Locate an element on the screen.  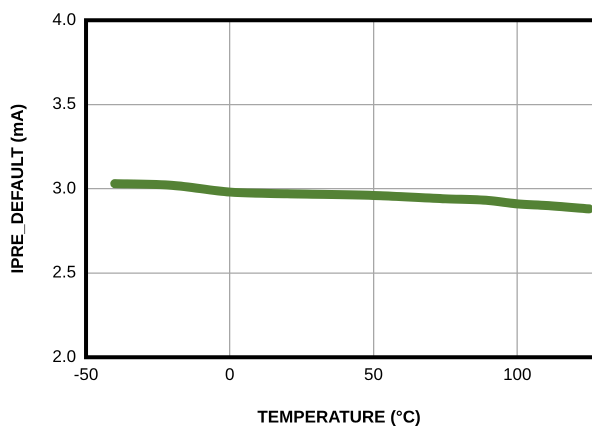
y-tick-label: 3.5 is located at coordinates (64, 104).